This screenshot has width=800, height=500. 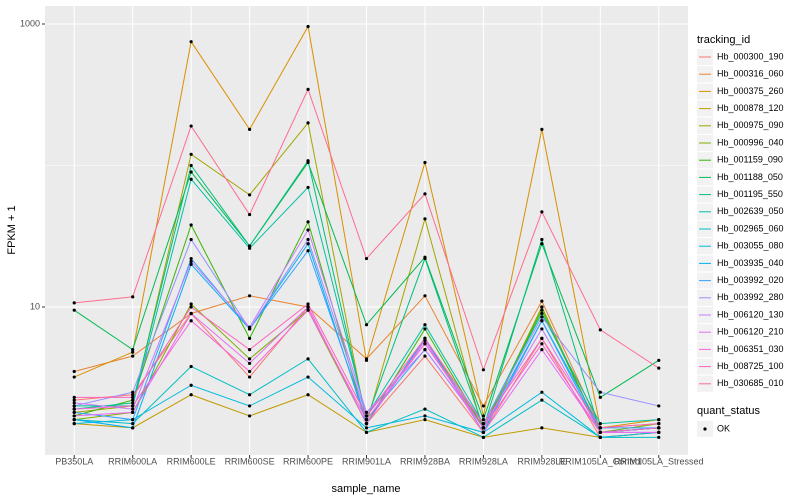 I want to click on x-tick-label: RRIM928LE, so click(x=541, y=461).